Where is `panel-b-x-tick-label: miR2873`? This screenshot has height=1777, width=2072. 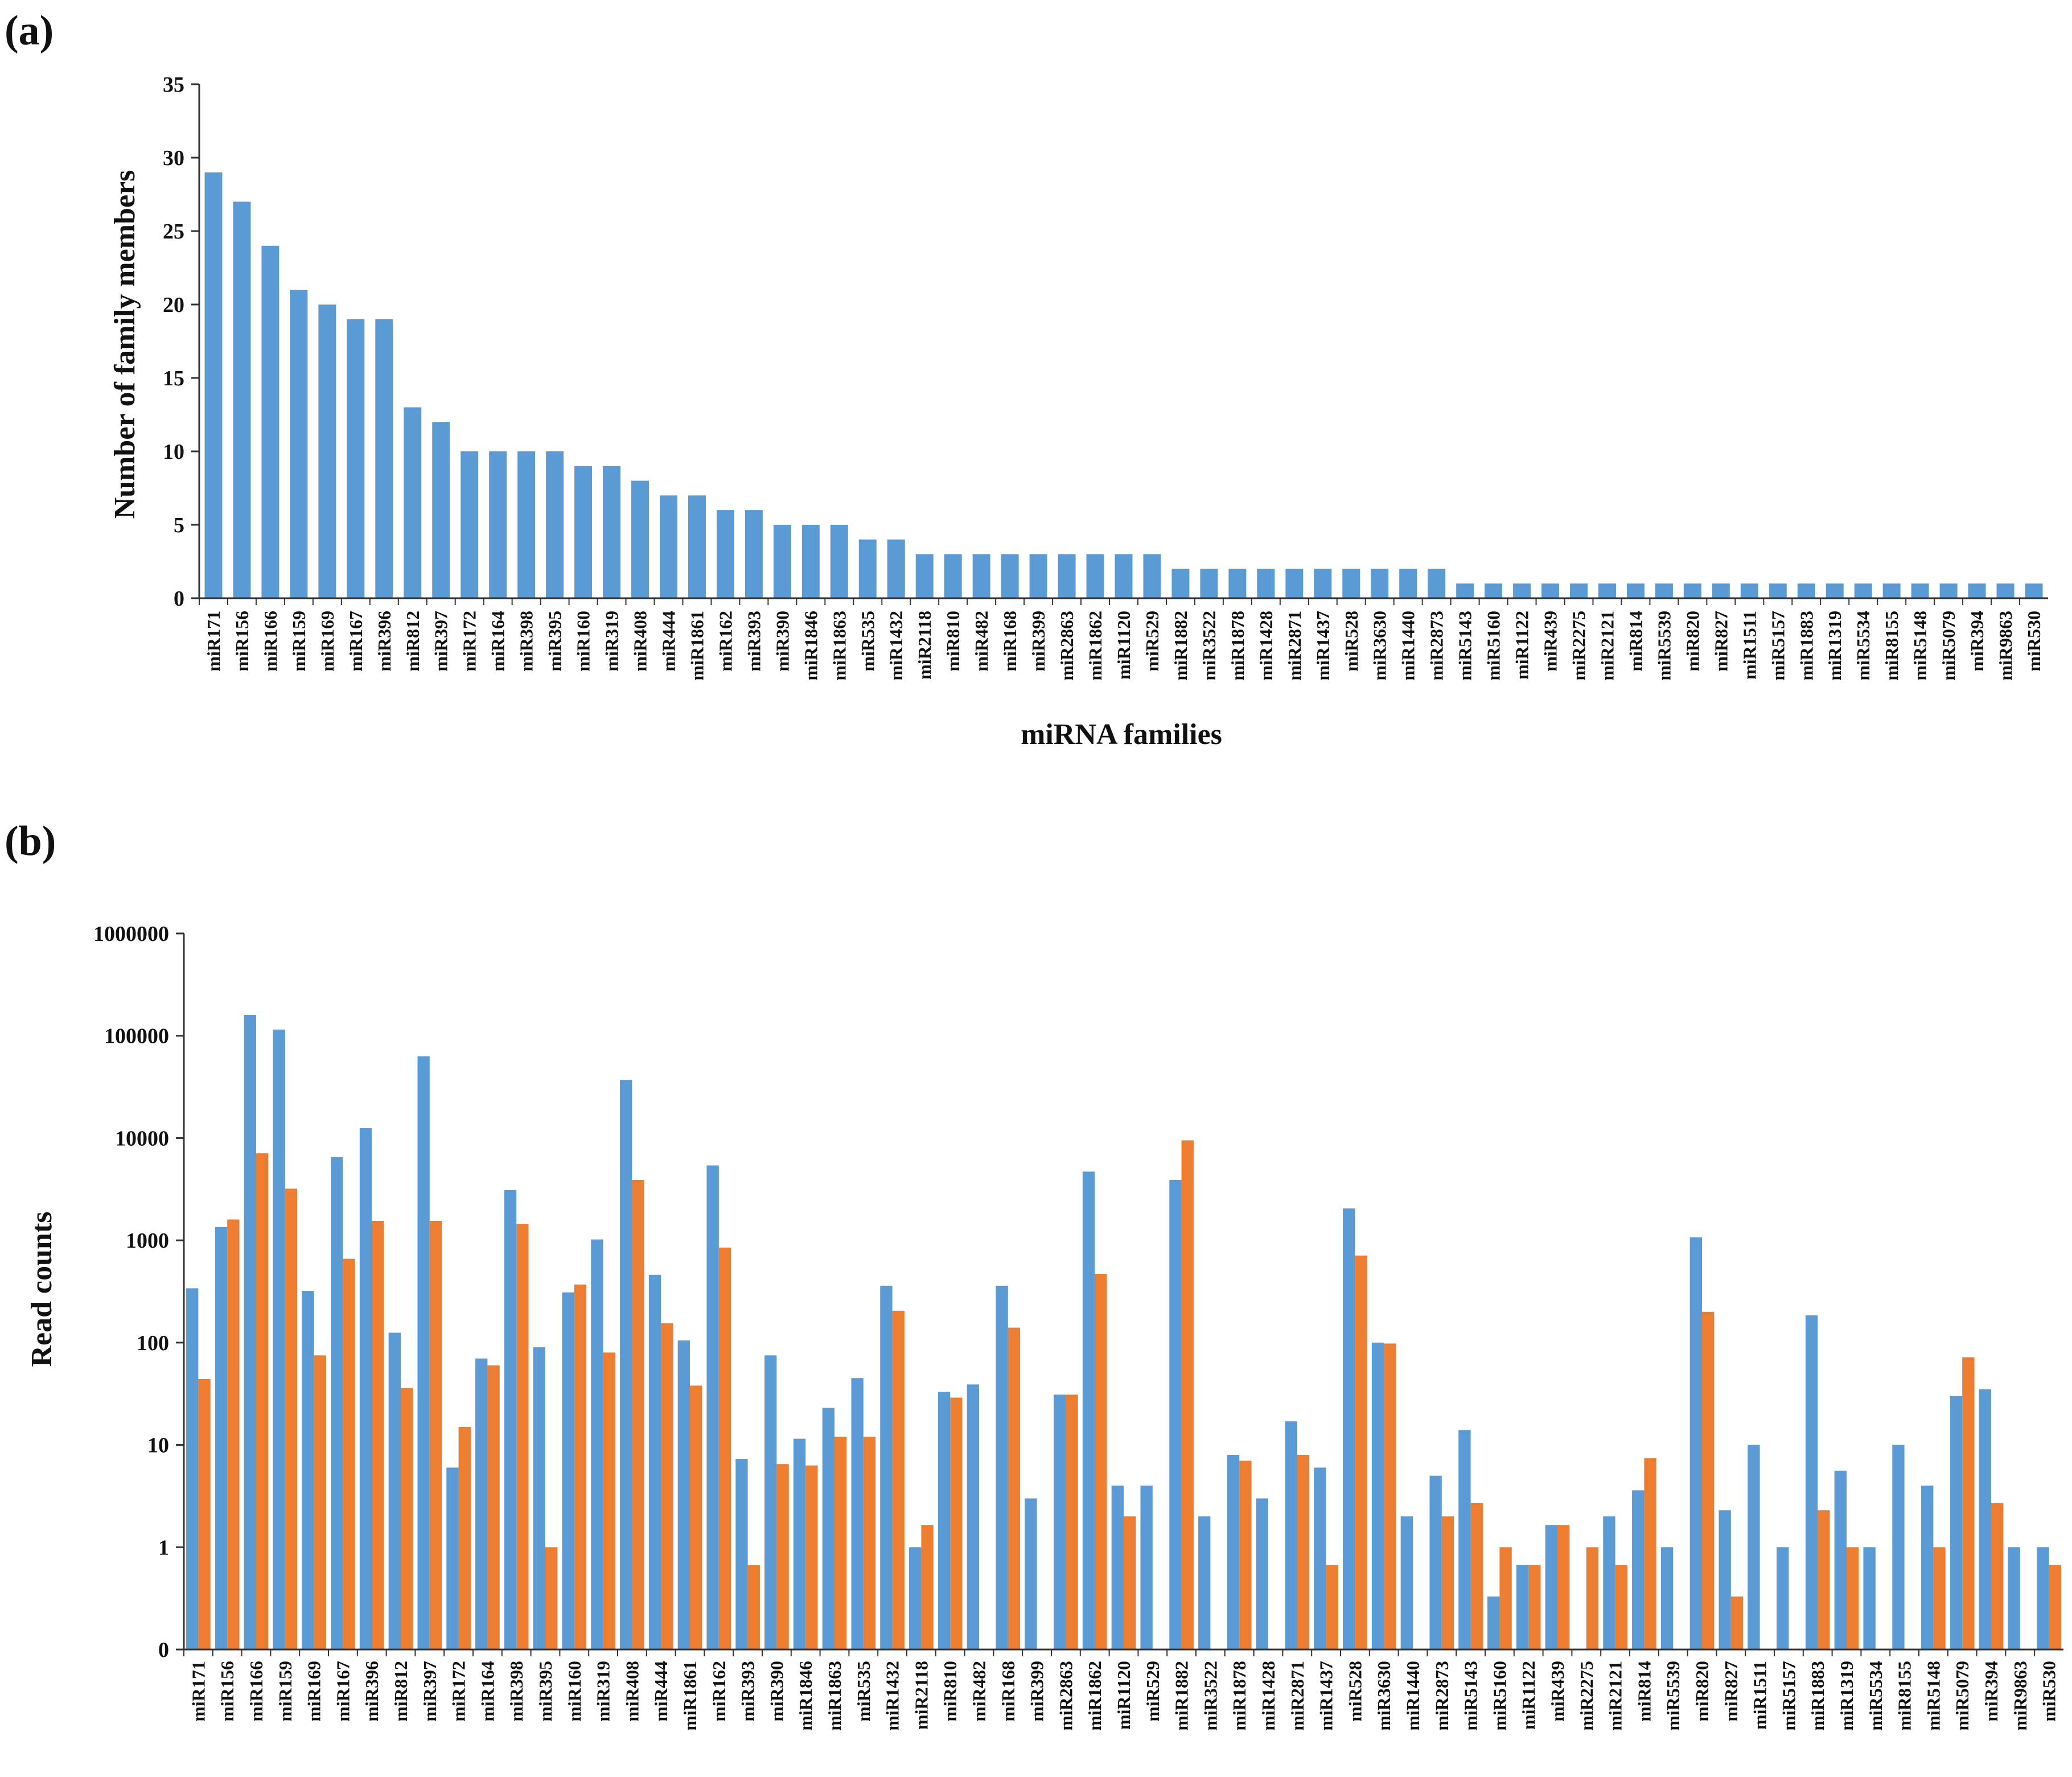
panel-b-x-tick-label: miR2873 is located at coordinates (1442, 1696).